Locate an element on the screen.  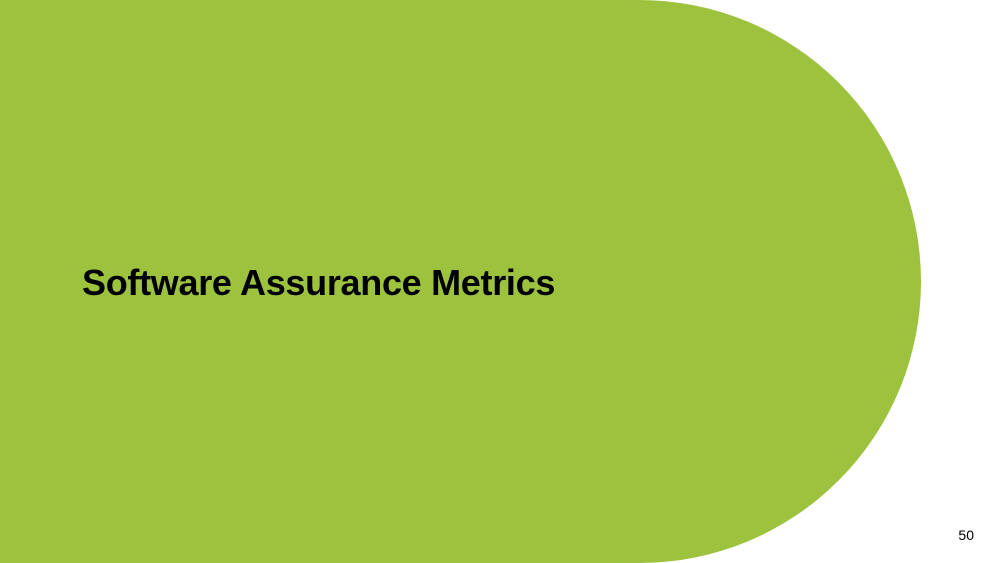
slide-title: Software Assurance Metrics is located at coordinates (319, 282).